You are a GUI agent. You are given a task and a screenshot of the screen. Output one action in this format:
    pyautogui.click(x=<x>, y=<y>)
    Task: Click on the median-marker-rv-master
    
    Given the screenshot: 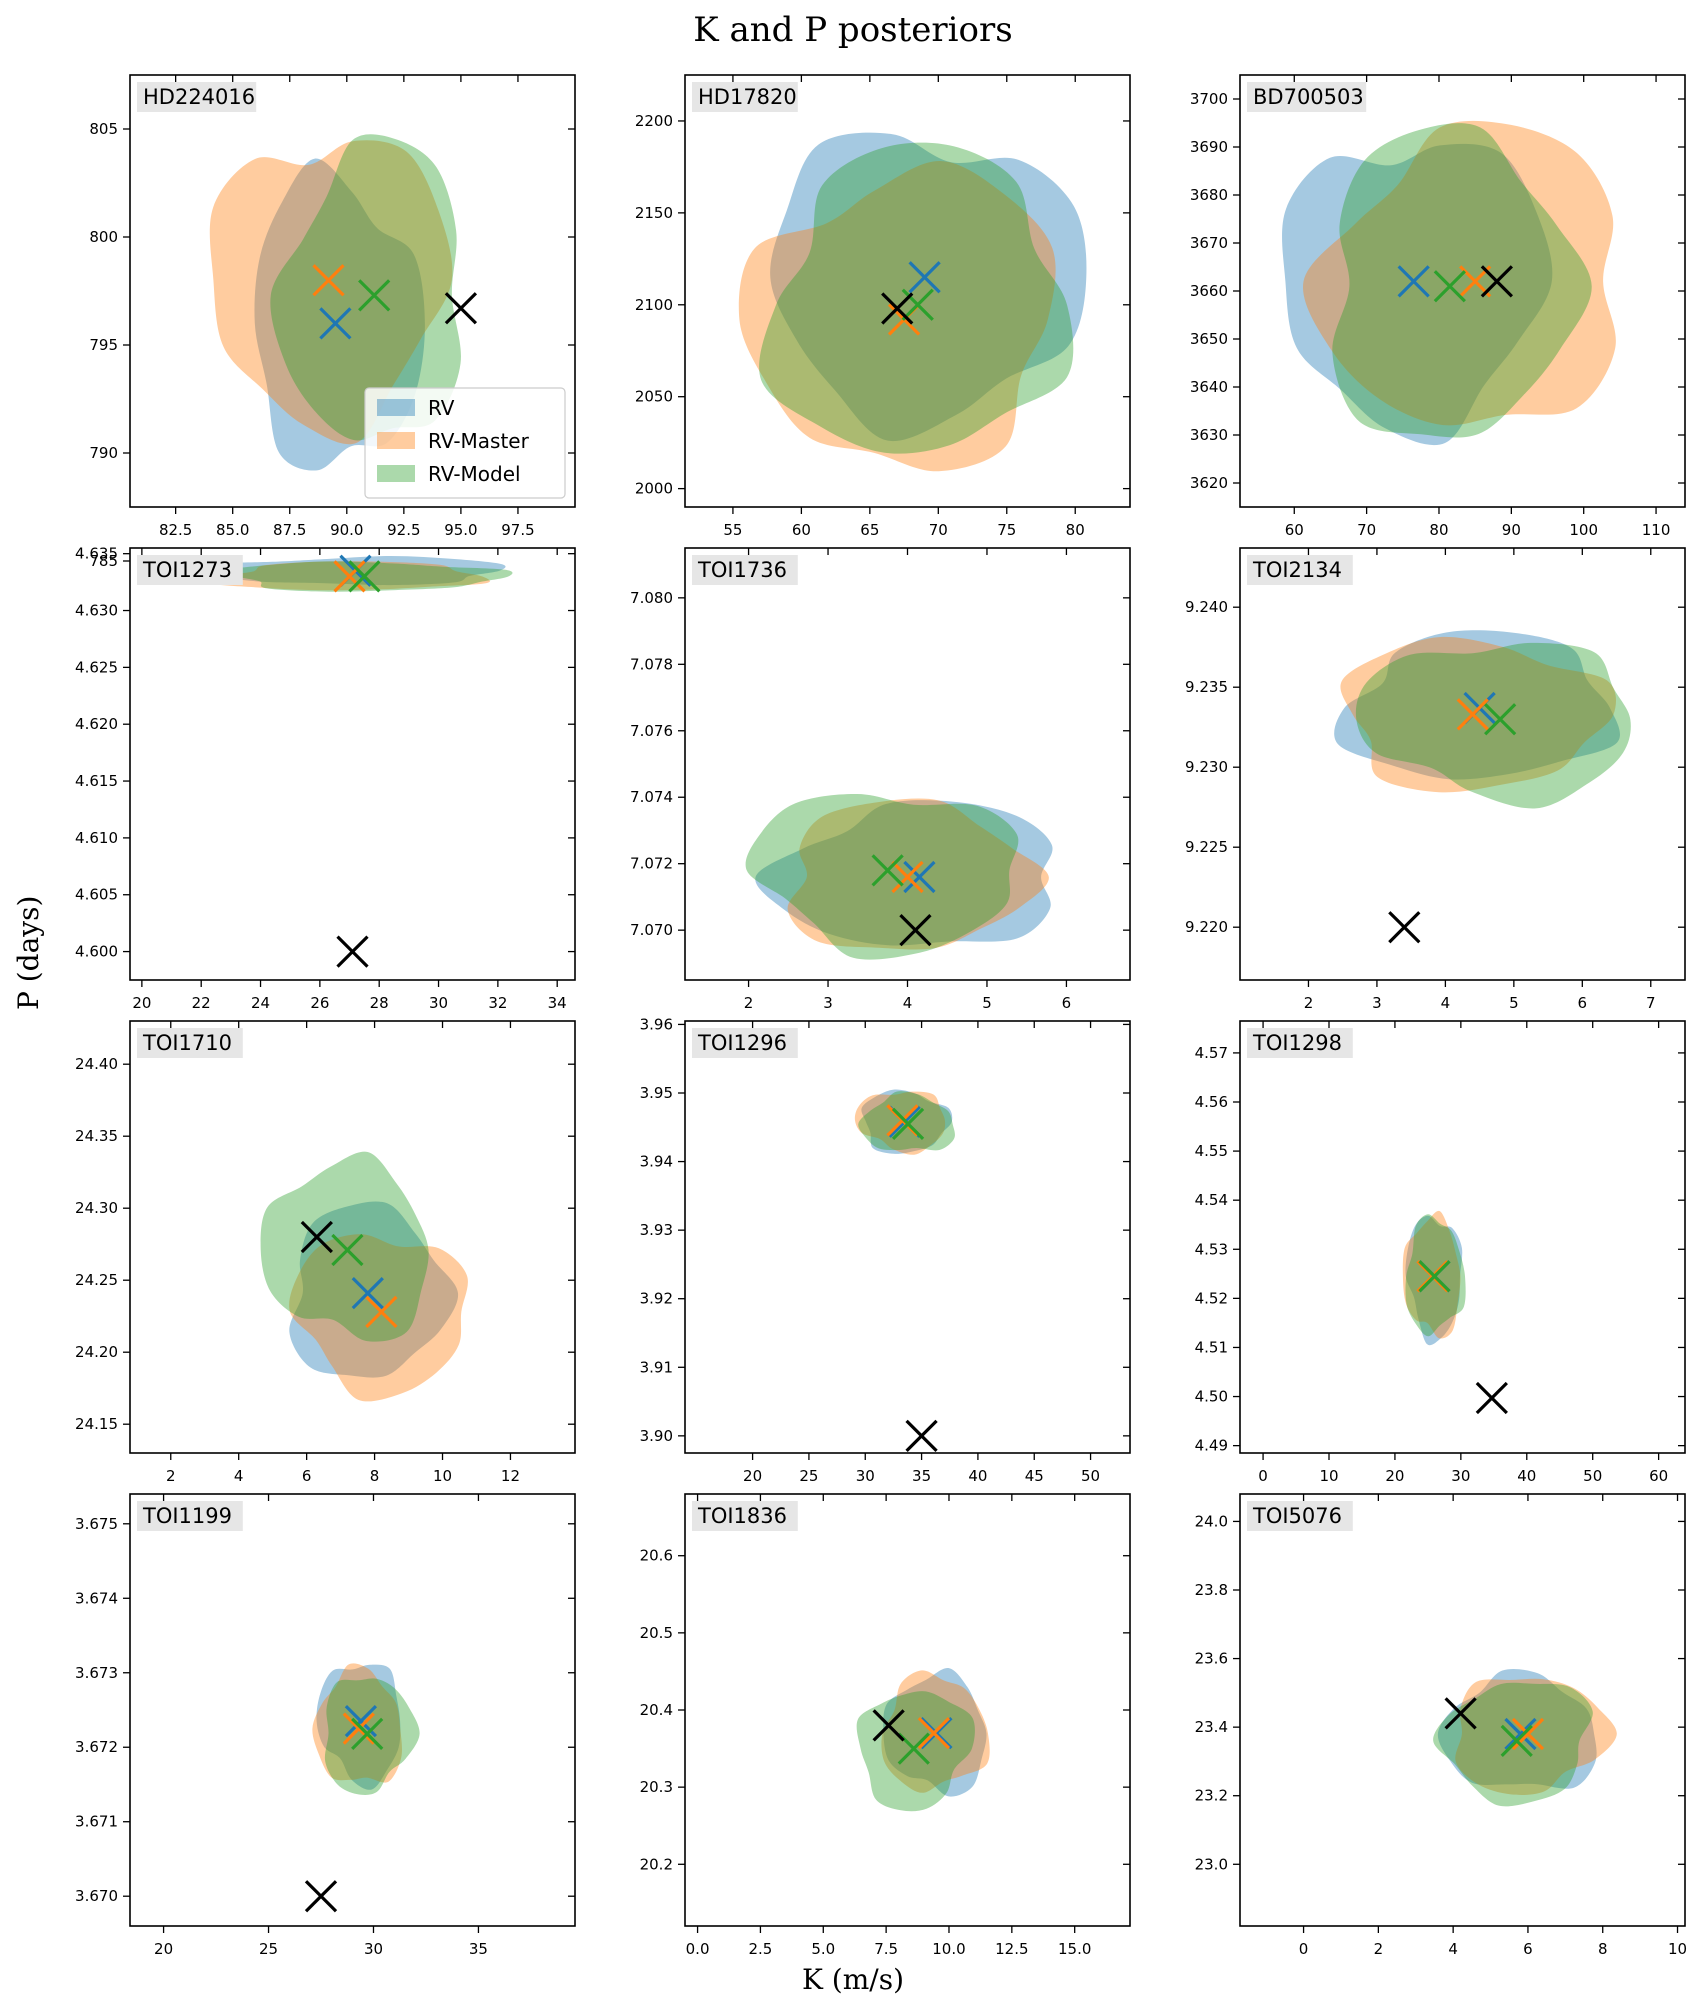 What is the action you would take?
    pyautogui.click(x=907, y=877)
    